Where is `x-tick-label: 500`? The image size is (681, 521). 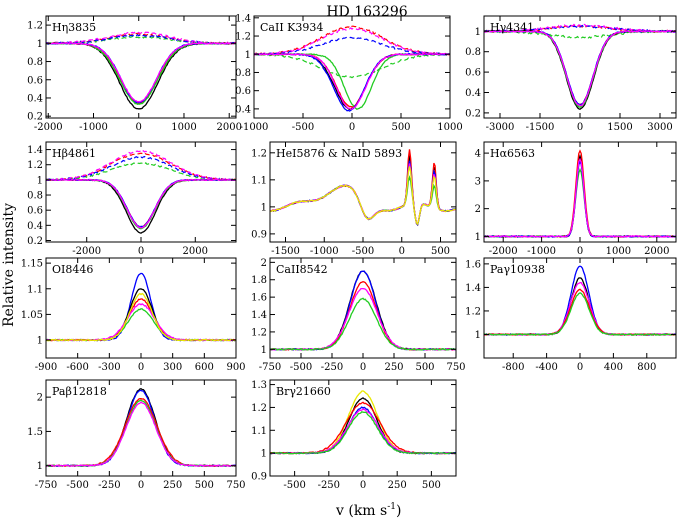
x-tick-label: 500 is located at coordinates (204, 485).